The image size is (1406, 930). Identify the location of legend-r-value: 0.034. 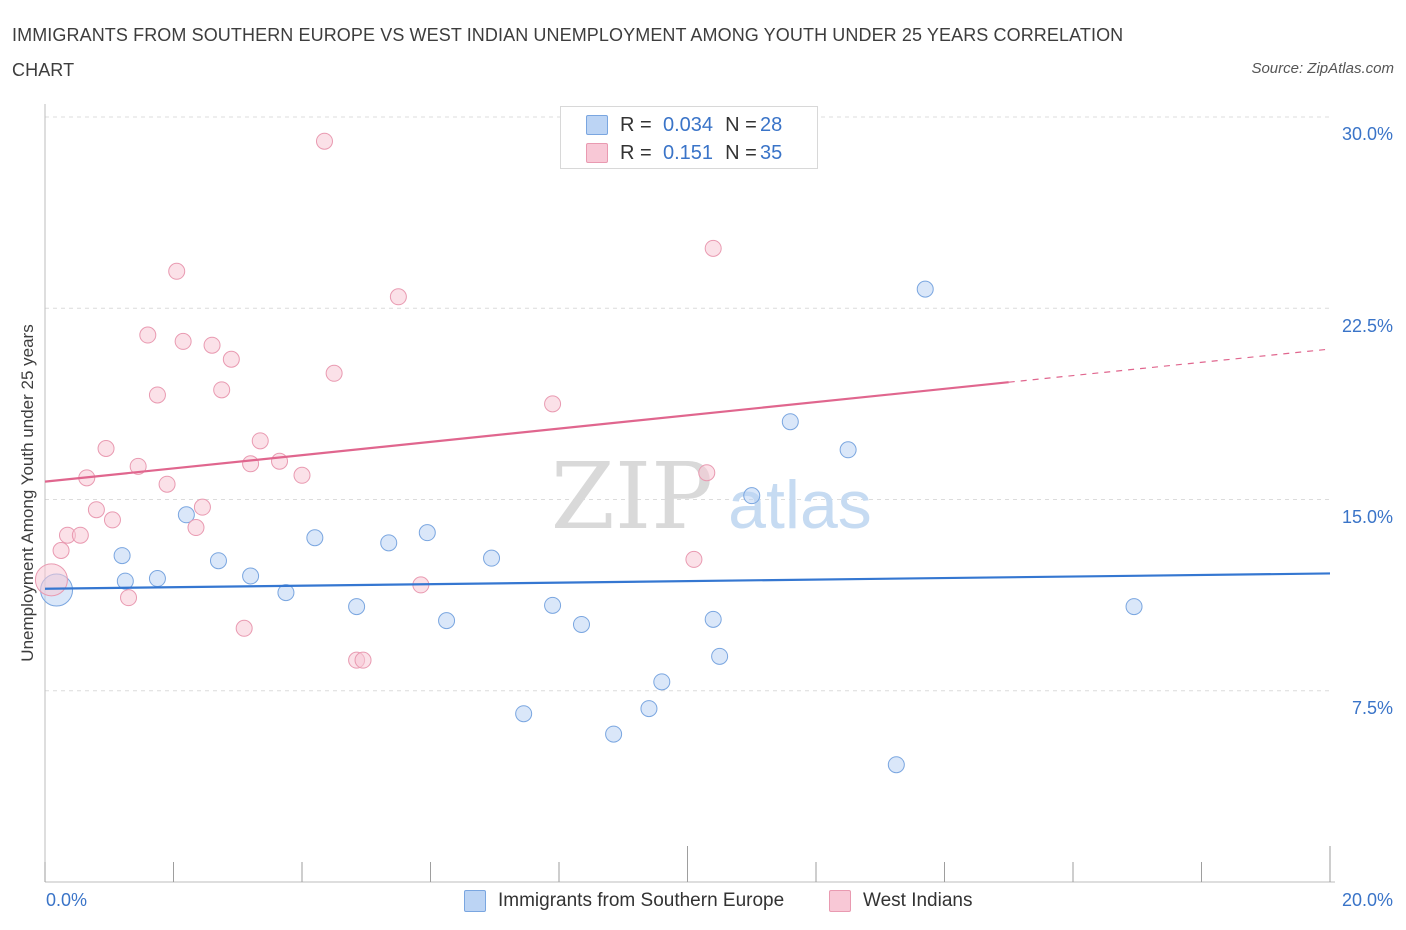
(688, 124).